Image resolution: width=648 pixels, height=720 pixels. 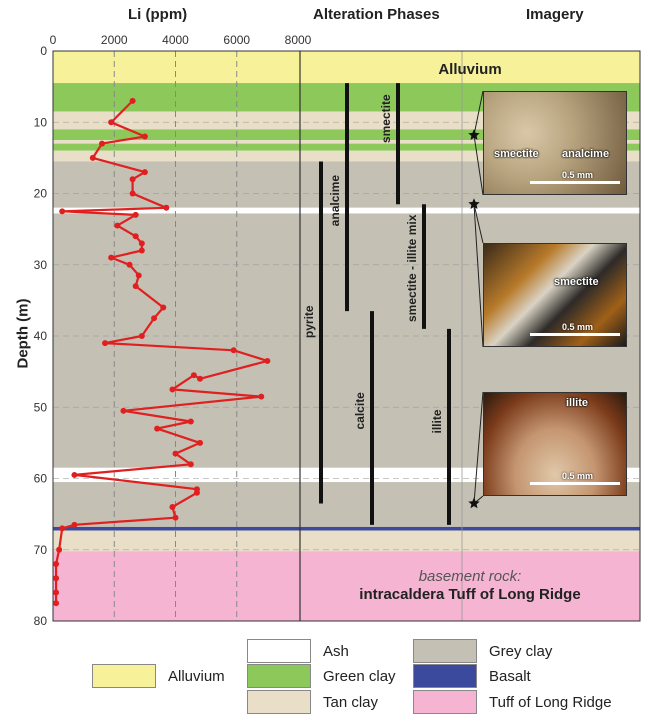 I want to click on y-axis-title: Depth (m), so click(x=23, y=333).